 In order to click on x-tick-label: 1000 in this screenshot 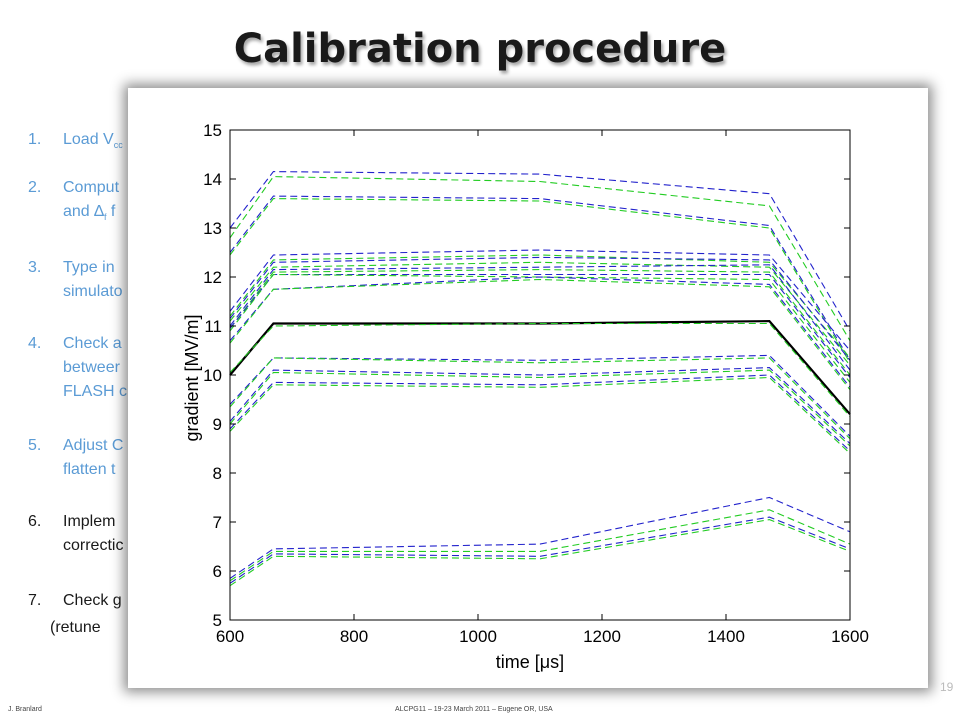, I will do `click(478, 636)`.